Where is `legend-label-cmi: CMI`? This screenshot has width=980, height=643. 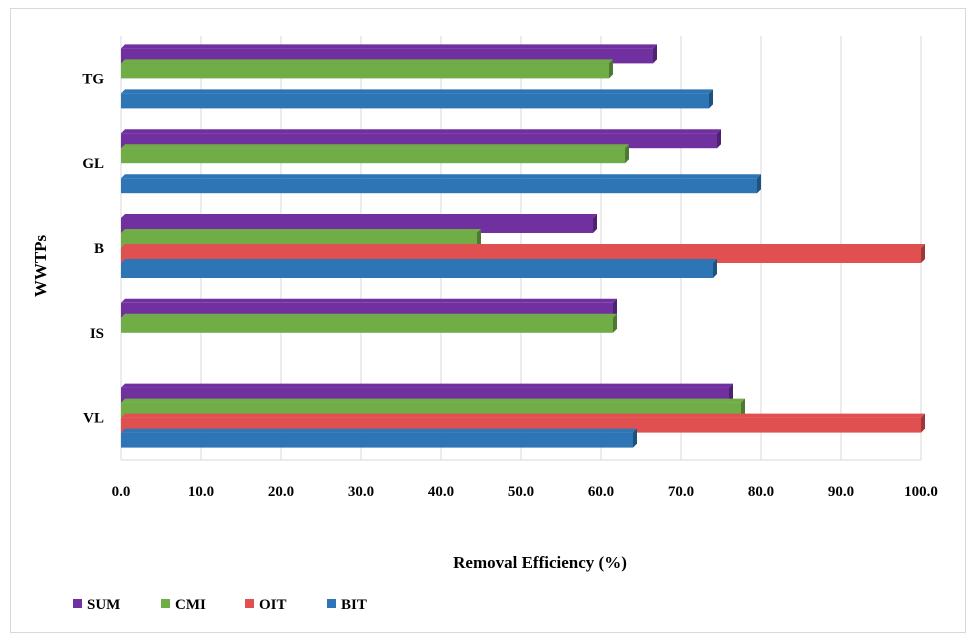
legend-label-cmi: CMI is located at coordinates (190, 605).